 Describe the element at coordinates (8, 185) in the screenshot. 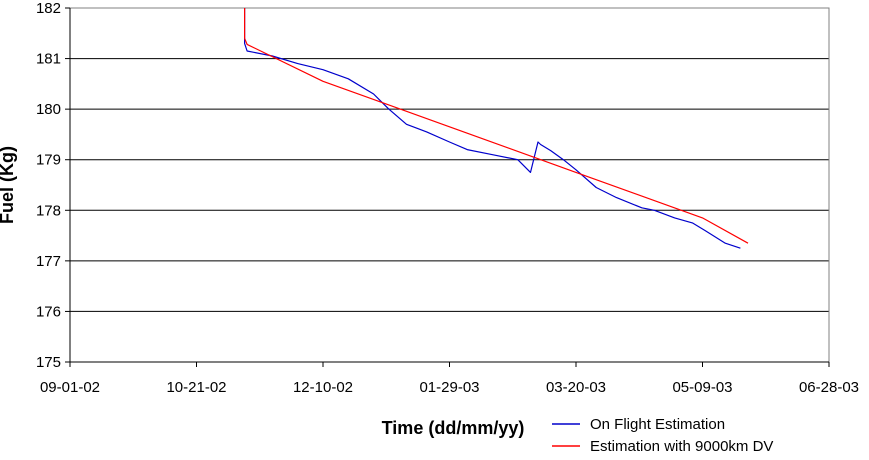

I see `y-axis-title: Fuel (Kg)` at that location.